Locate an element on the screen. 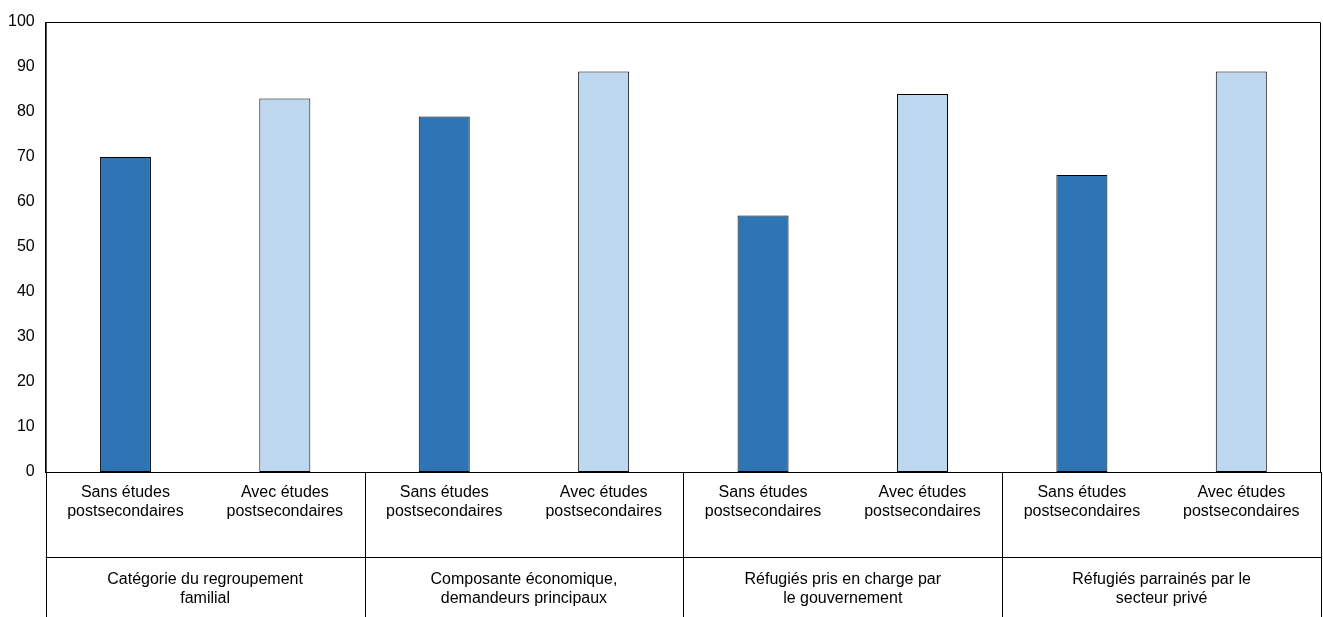 This screenshot has width=1323, height=617. y-tick-label: 90 is located at coordinates (25, 66).